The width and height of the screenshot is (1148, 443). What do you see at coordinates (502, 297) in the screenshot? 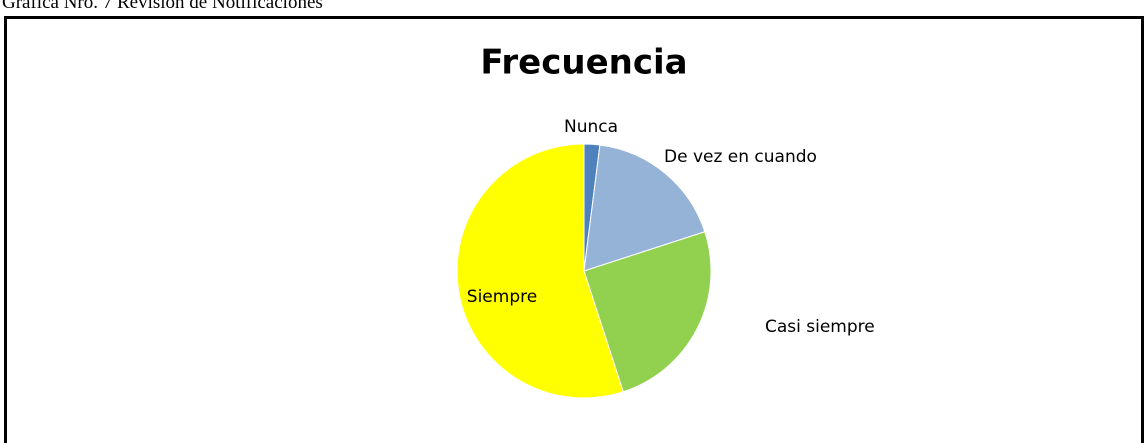
I see `slice-label: Siempre` at bounding box center [502, 297].